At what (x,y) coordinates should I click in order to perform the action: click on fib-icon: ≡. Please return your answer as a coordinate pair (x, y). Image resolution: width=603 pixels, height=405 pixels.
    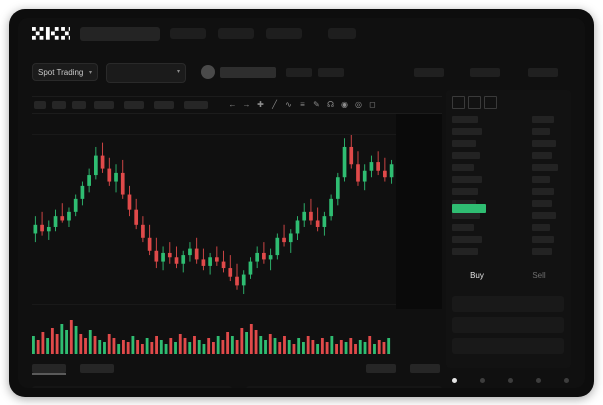
    Looking at the image, I should click on (302, 104).